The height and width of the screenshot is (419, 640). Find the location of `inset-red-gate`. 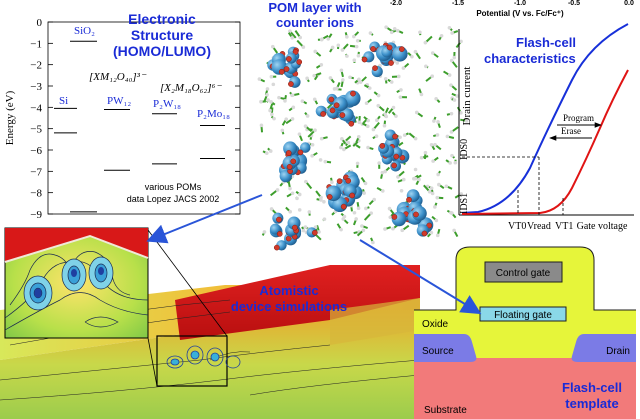

inset-red-gate is located at coordinates (76, 245).